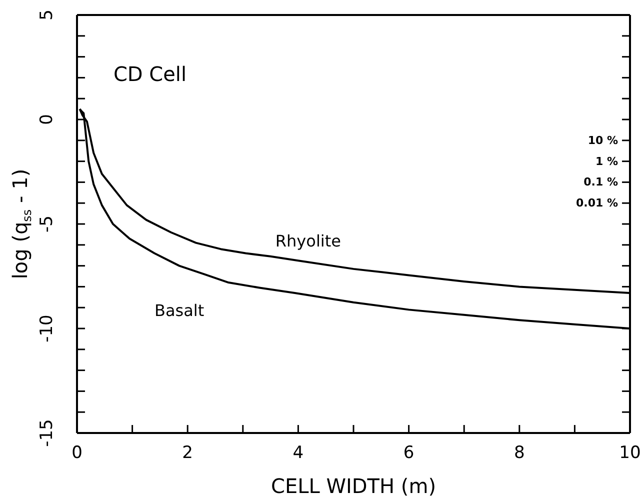 The width and height of the screenshot is (640, 503). What do you see at coordinates (188, 453) in the screenshot?
I see `x-tick-label: 2` at bounding box center [188, 453].